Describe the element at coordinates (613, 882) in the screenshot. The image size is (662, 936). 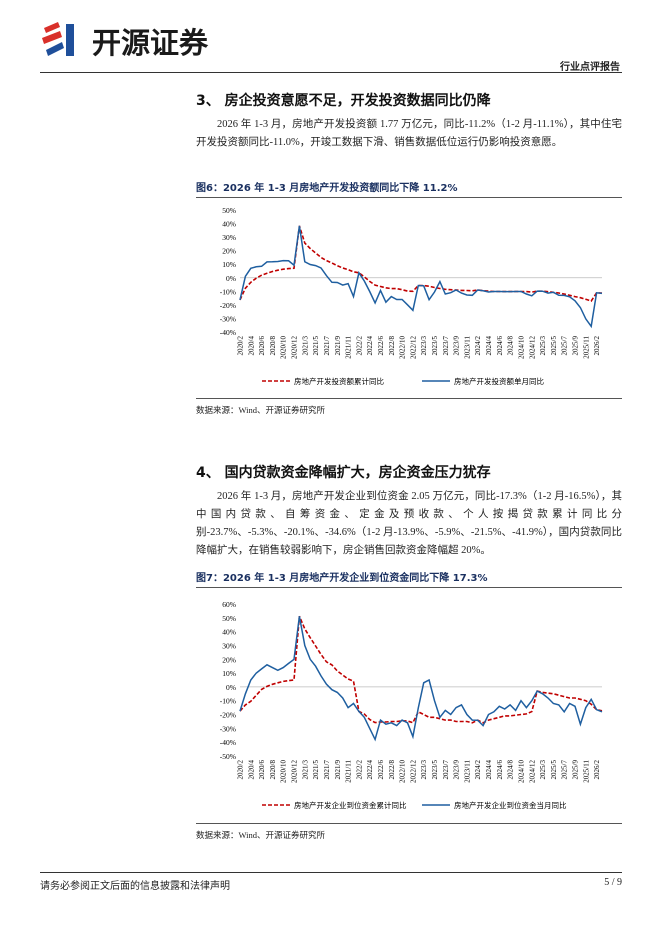
I see `page-number: 5 / 9` at that location.